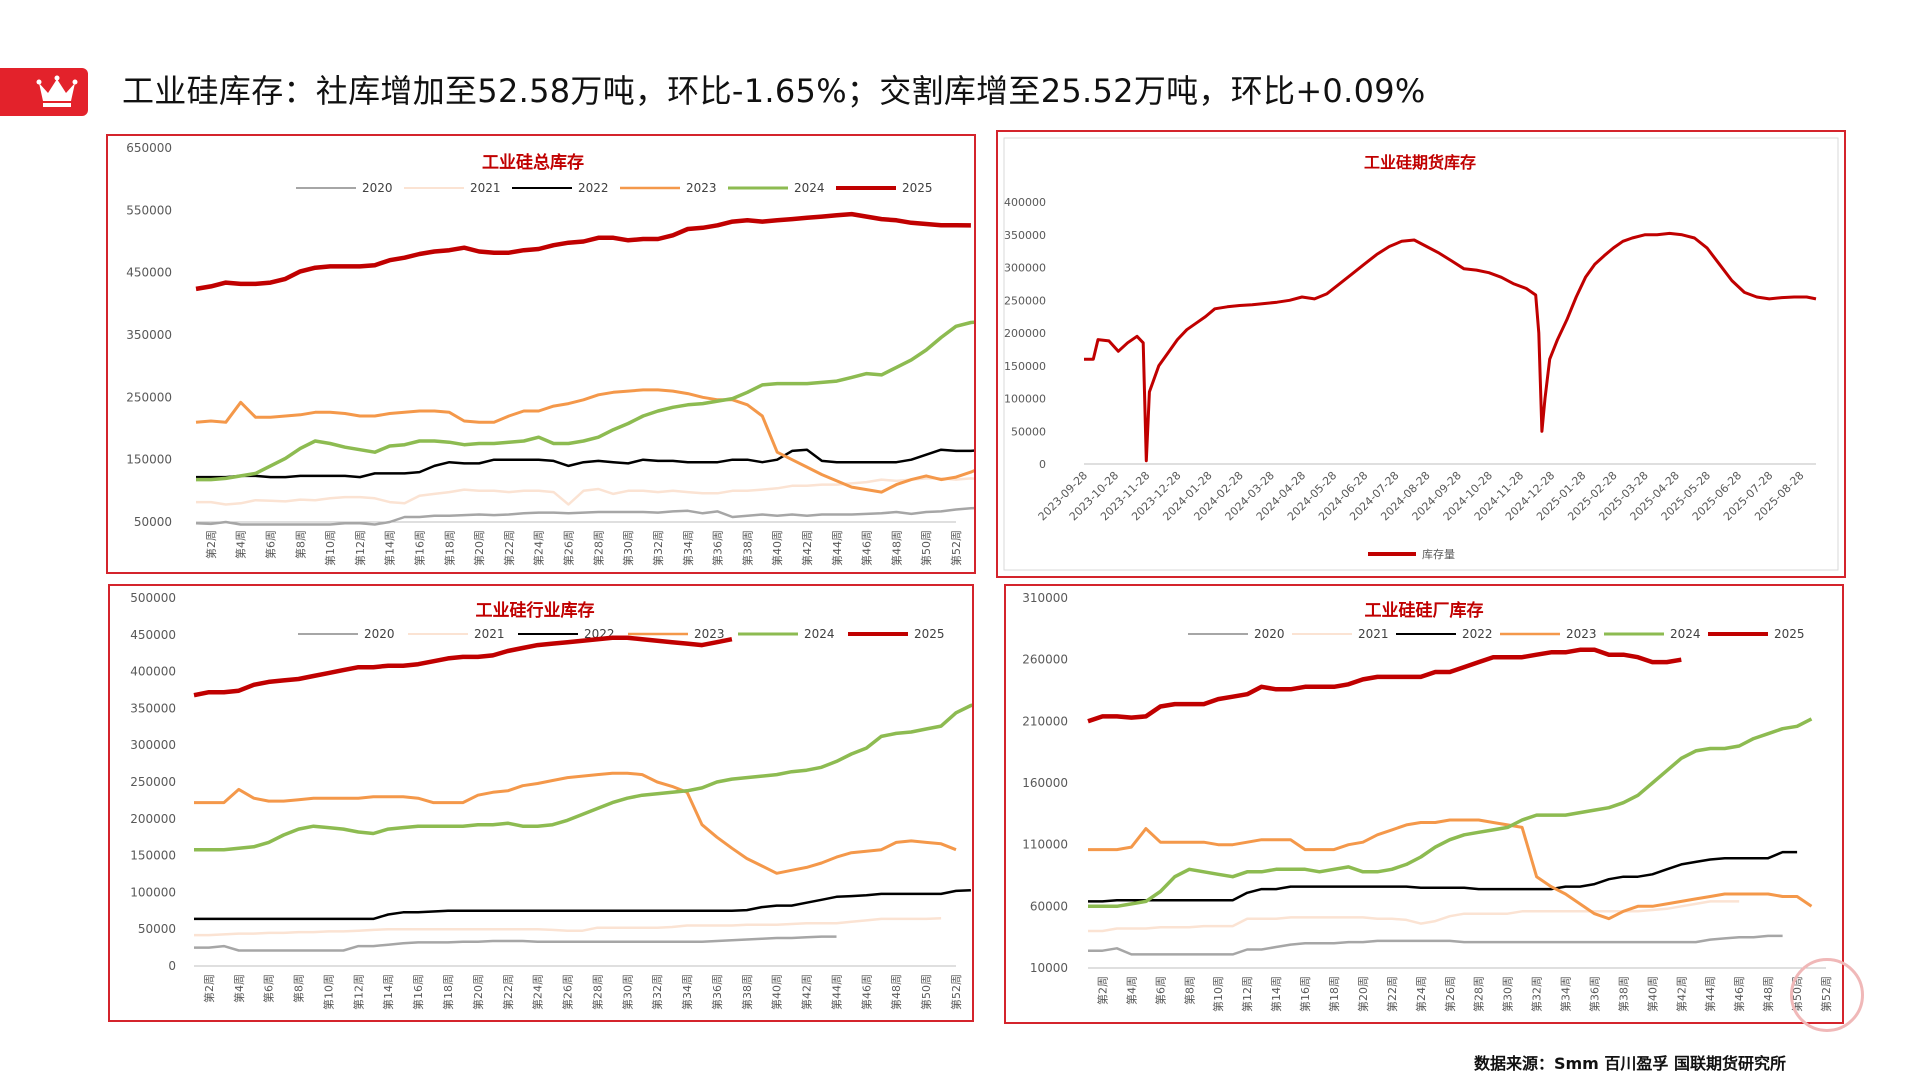  What do you see at coordinates (157, 929) in the screenshot?
I see `industry-y-tick: 50000` at bounding box center [157, 929].